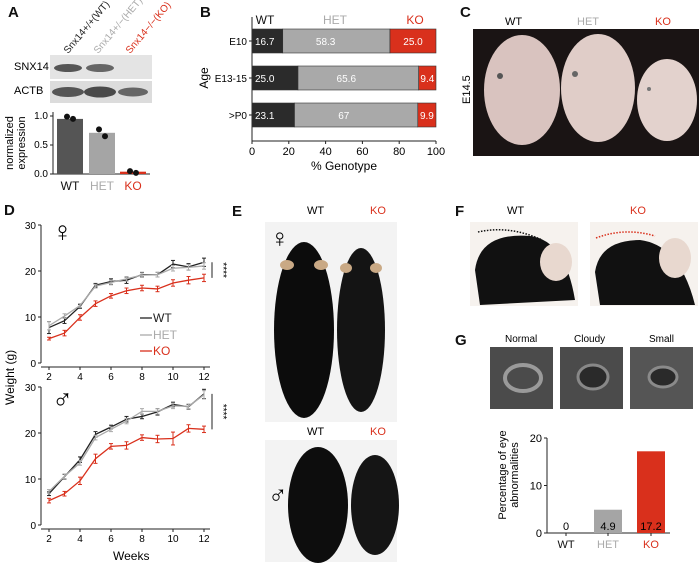 The image size is (700, 565). I want to click on mouse-wt-male, so click(318, 505).